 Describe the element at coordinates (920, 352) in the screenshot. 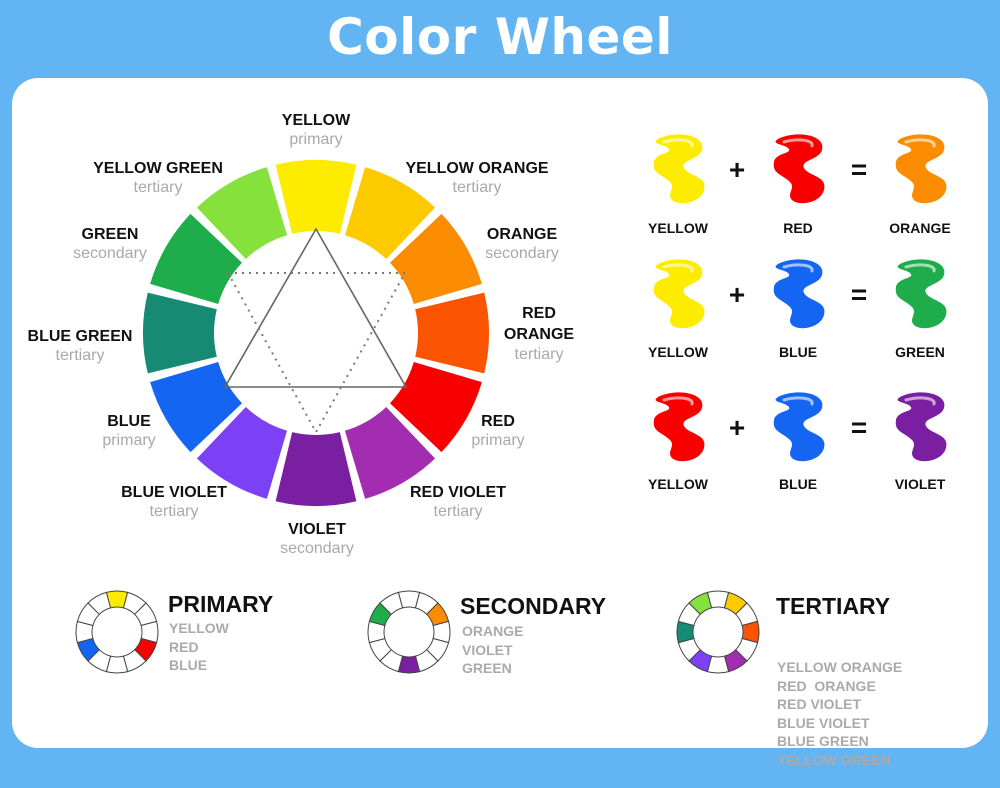

I see `mix-2-result-label: GREEN` at that location.